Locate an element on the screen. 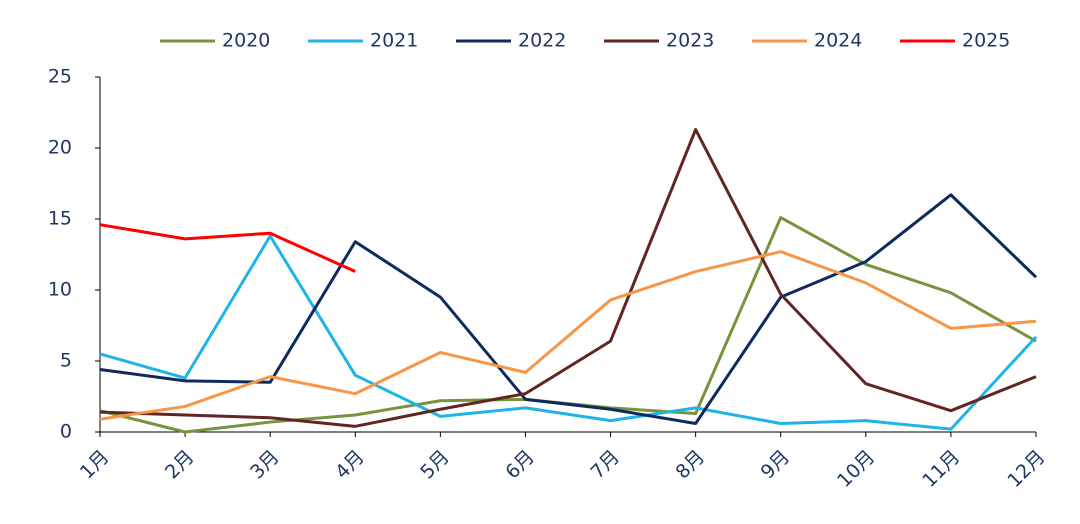  y-tick-label: 15 is located at coordinates (60, 219).